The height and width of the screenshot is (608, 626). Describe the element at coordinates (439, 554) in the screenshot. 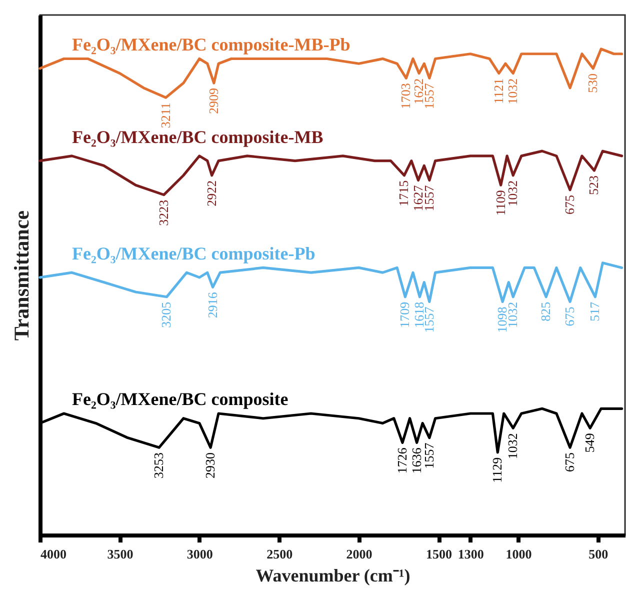

I see `x-tick-label: 1500` at that location.